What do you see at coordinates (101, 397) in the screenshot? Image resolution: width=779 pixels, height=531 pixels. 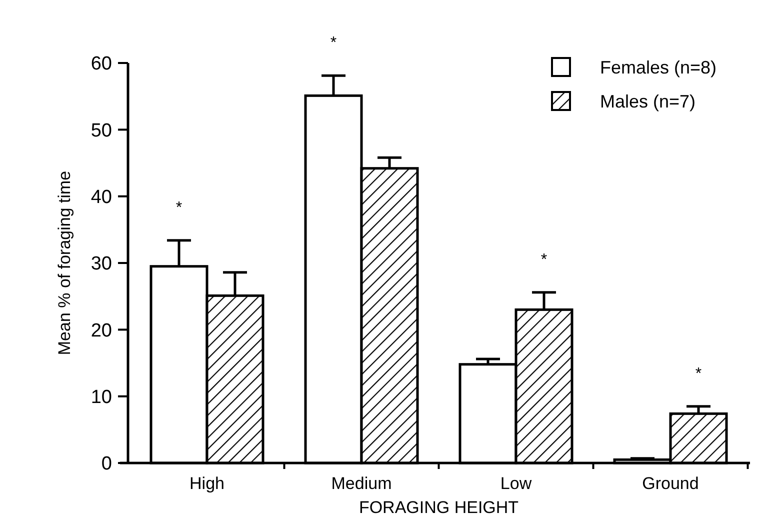 I see `y-tick-label: 10` at bounding box center [101, 397].